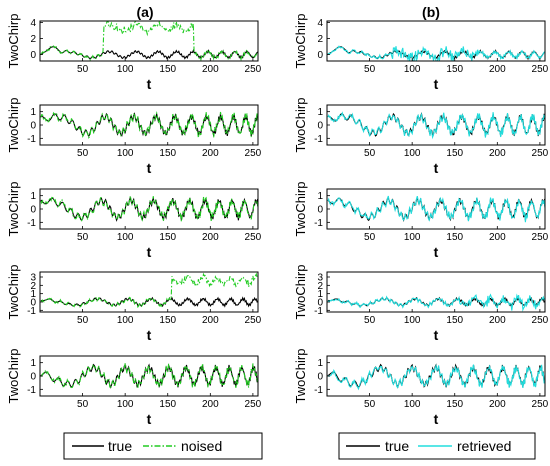 This screenshot has height=466, width=550. What do you see at coordinates (484, 446) in the screenshot?
I see `legend-retrieved-label: retrieved` at bounding box center [484, 446].